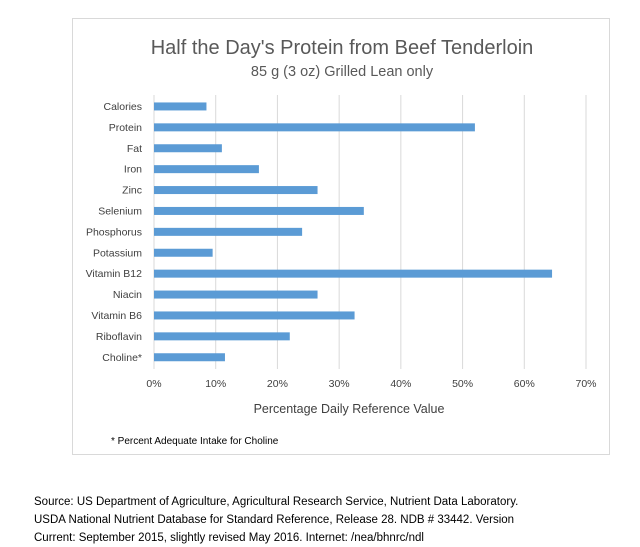 The width and height of the screenshot is (640, 547). Describe the element at coordinates (125, 128) in the screenshot. I see `category-label: Protein` at that location.